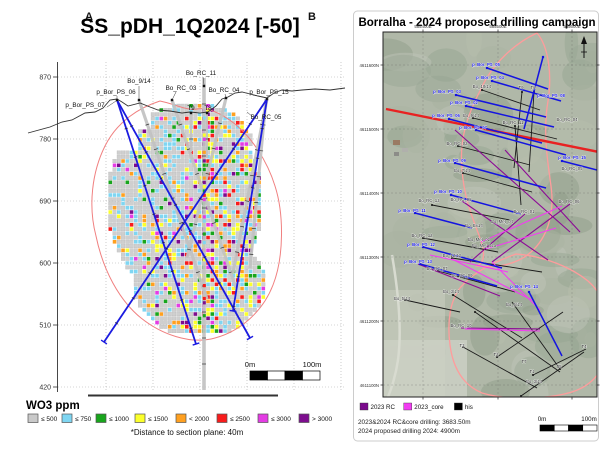 The width and height of the screenshot is (600, 450). What do you see at coordinates (45, 326) in the screenshot?
I see `y-axis-tick-label: 510` at bounding box center [45, 326].